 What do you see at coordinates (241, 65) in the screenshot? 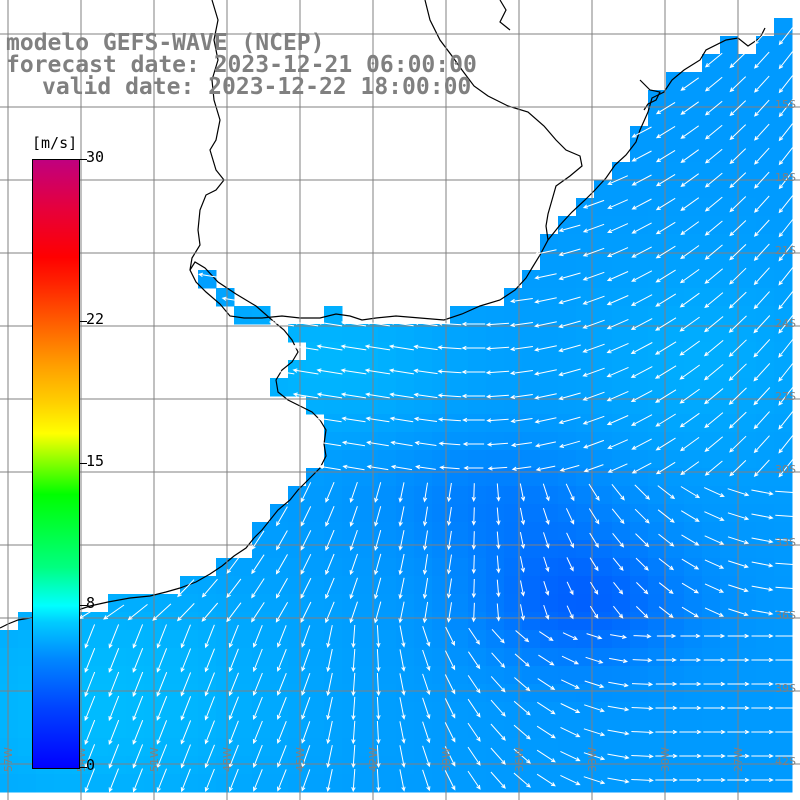
I see `title-forecast-date: forecast date: 2023-12-21 06:00:00` at bounding box center [241, 65].